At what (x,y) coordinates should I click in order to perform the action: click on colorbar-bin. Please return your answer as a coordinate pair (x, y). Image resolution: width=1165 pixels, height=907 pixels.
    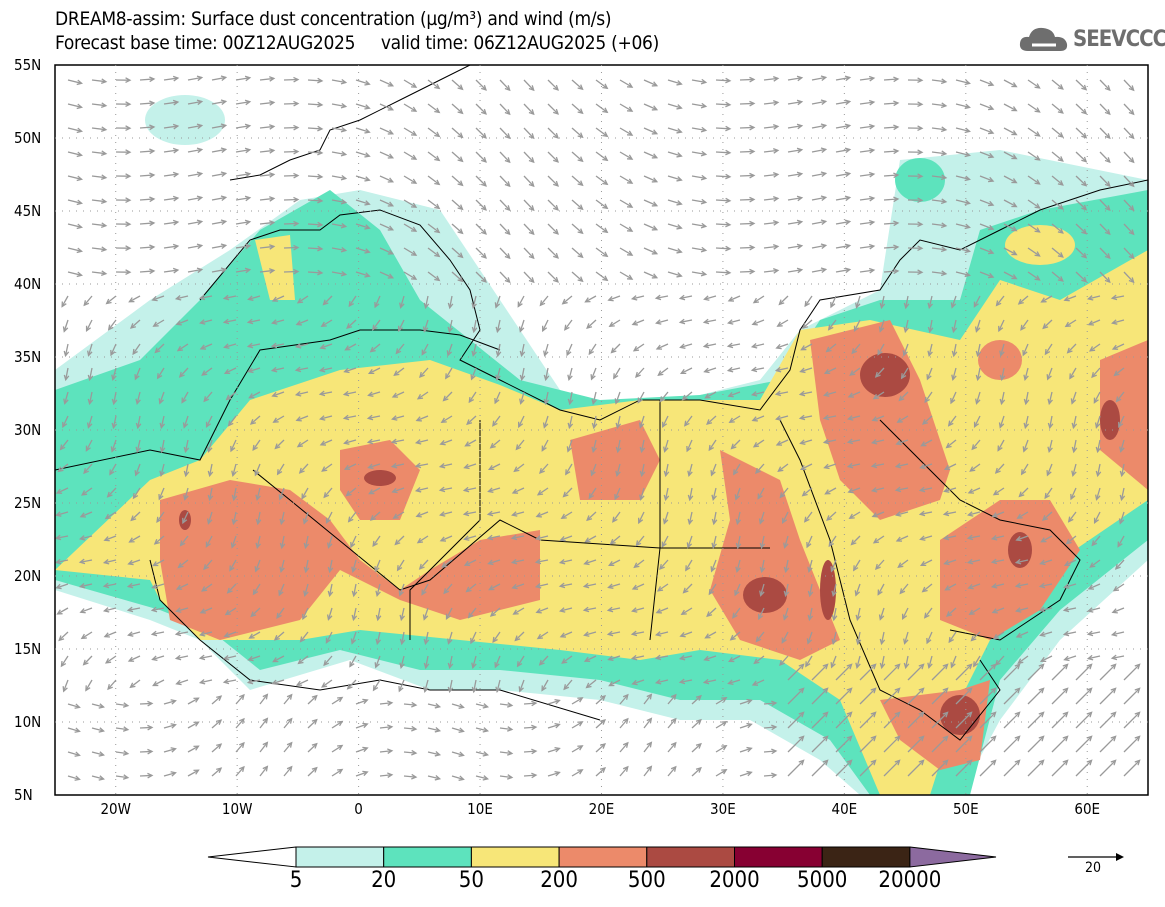
    Looking at the image, I should click on (603, 857).